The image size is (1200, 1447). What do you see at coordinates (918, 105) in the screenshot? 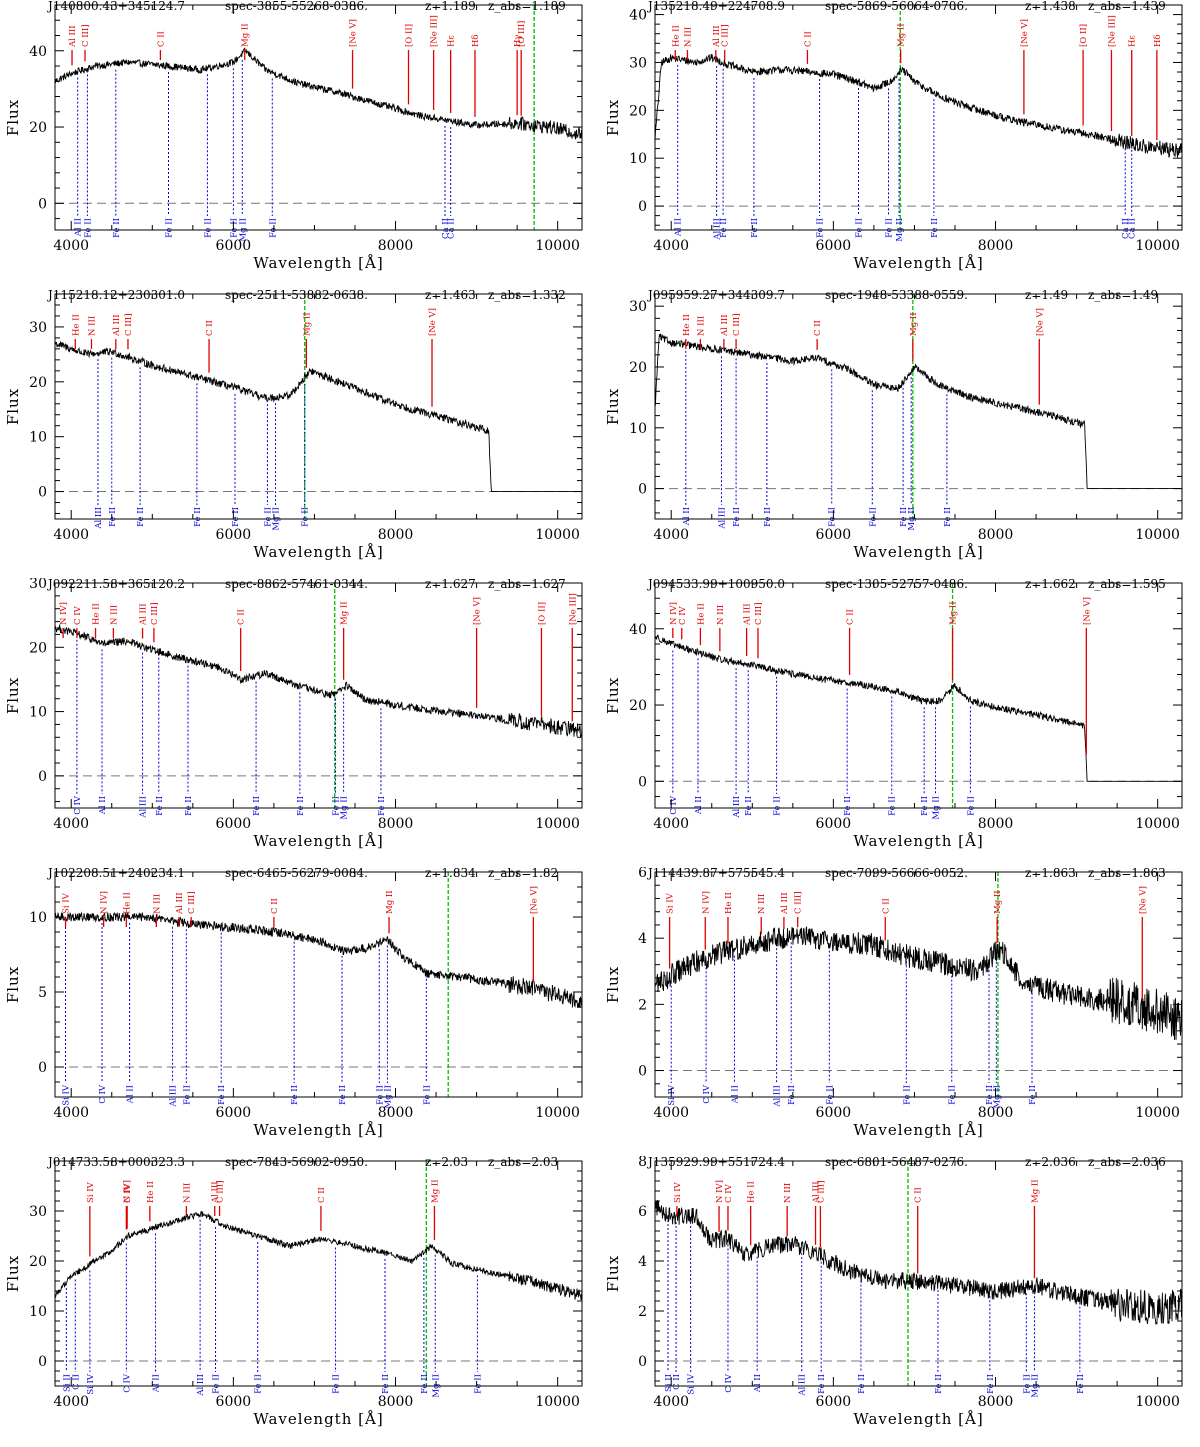
I see `spectrum-trace` at bounding box center [918, 105].